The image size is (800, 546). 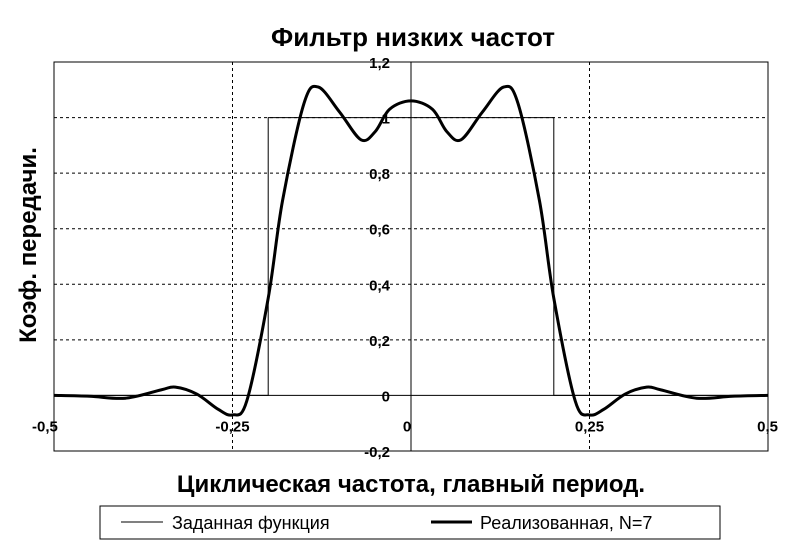 What do you see at coordinates (386, 396) in the screenshot?
I see `y-tick-label-1: 0` at bounding box center [386, 396].